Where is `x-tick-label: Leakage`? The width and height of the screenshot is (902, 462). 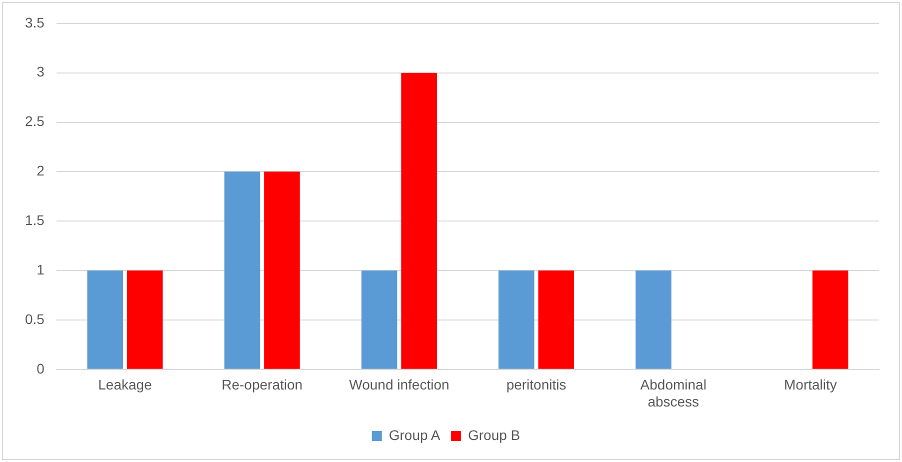 x-tick-label: Leakage is located at coordinates (125, 384).